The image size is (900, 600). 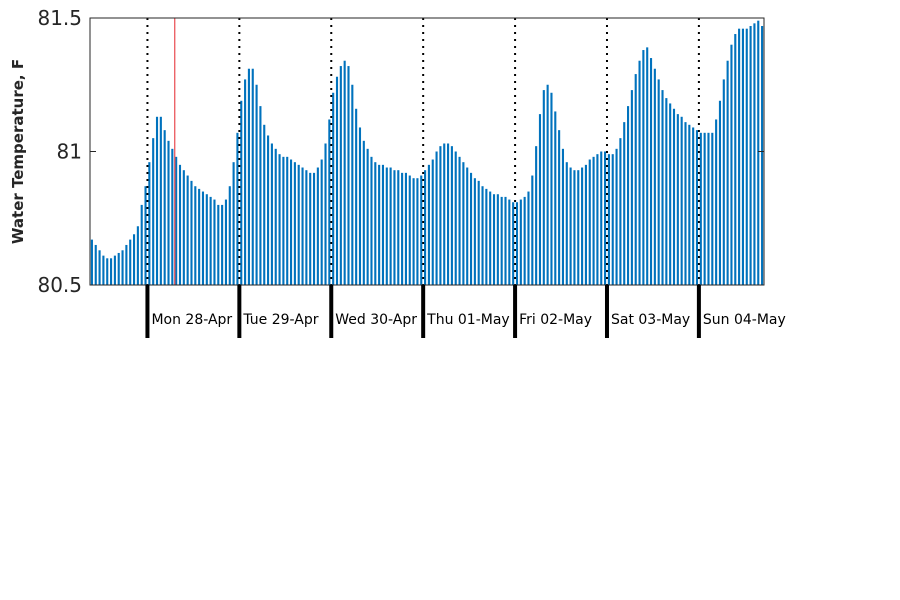 What do you see at coordinates (555, 320) in the screenshot?
I see `day-label: Fri 02-May` at bounding box center [555, 320].